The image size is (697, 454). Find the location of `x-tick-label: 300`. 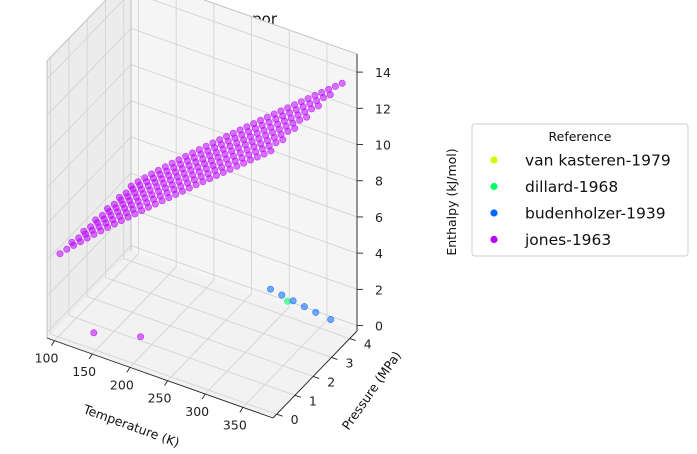

x-tick-label: 300 is located at coordinates (197, 411).